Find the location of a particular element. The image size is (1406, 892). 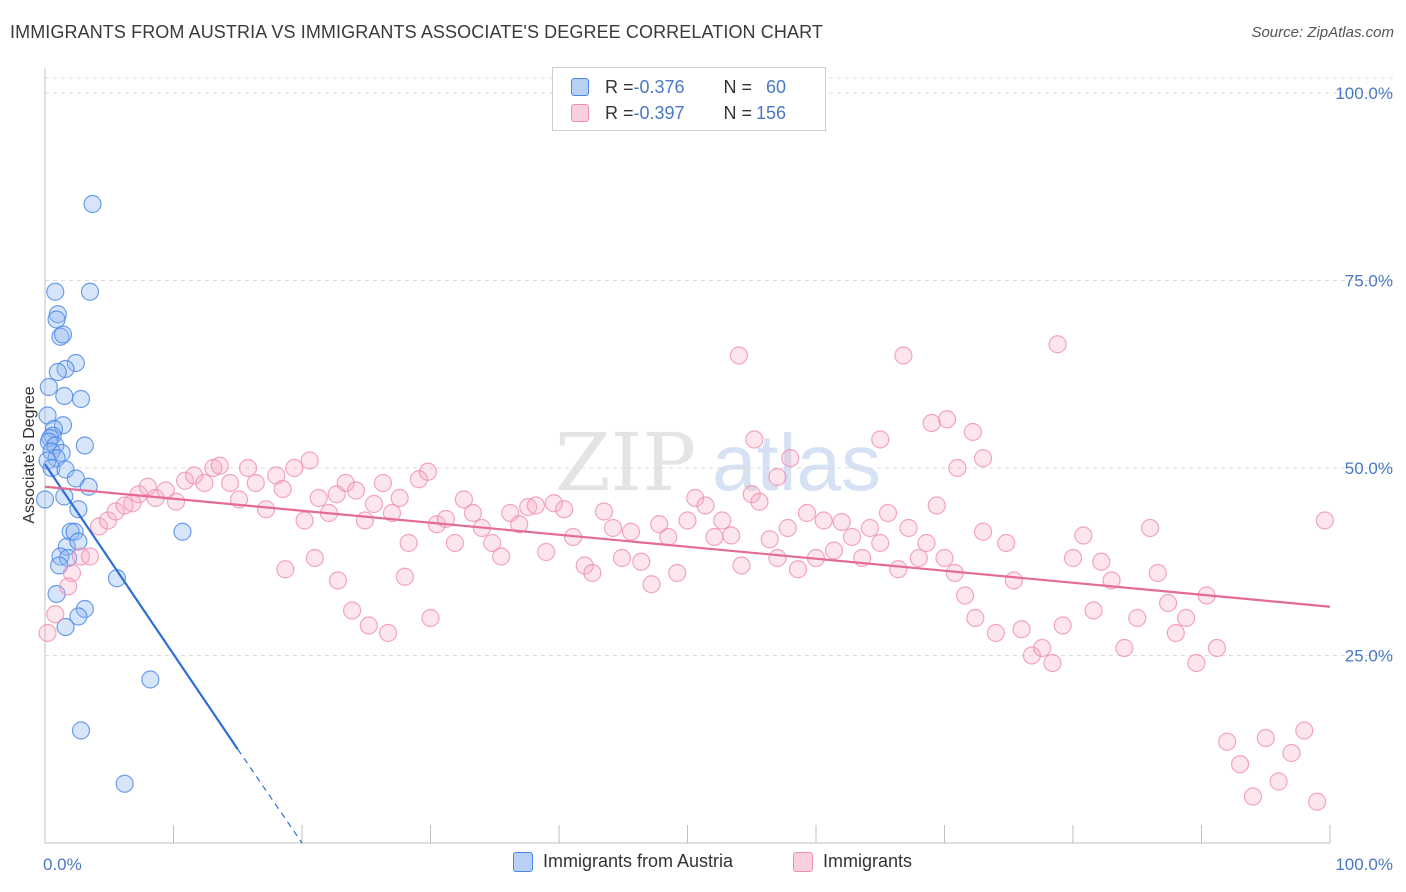

series-swatch-immigrants is located at coordinates (803, 861).